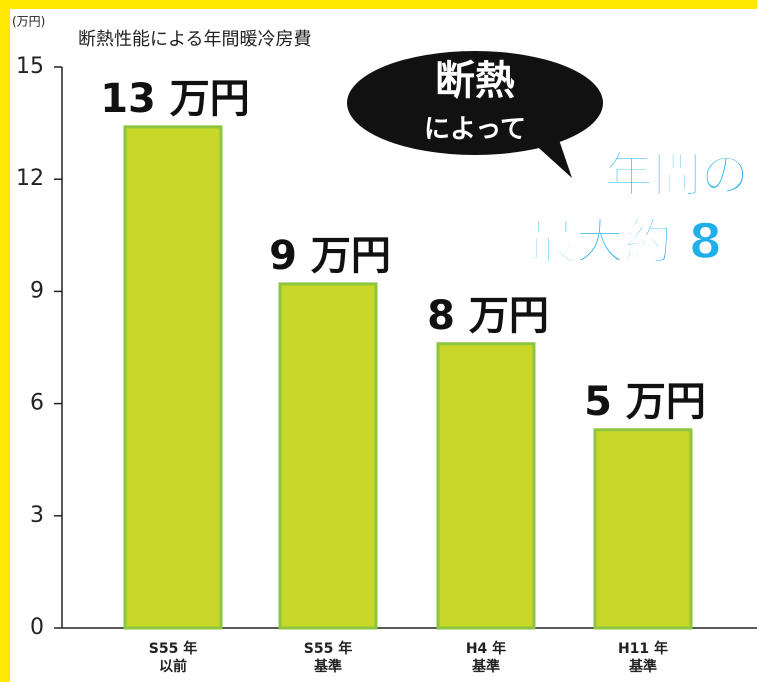  Describe the element at coordinates (677, 175) in the screenshot. I see `callout-text: 年間の` at that location.